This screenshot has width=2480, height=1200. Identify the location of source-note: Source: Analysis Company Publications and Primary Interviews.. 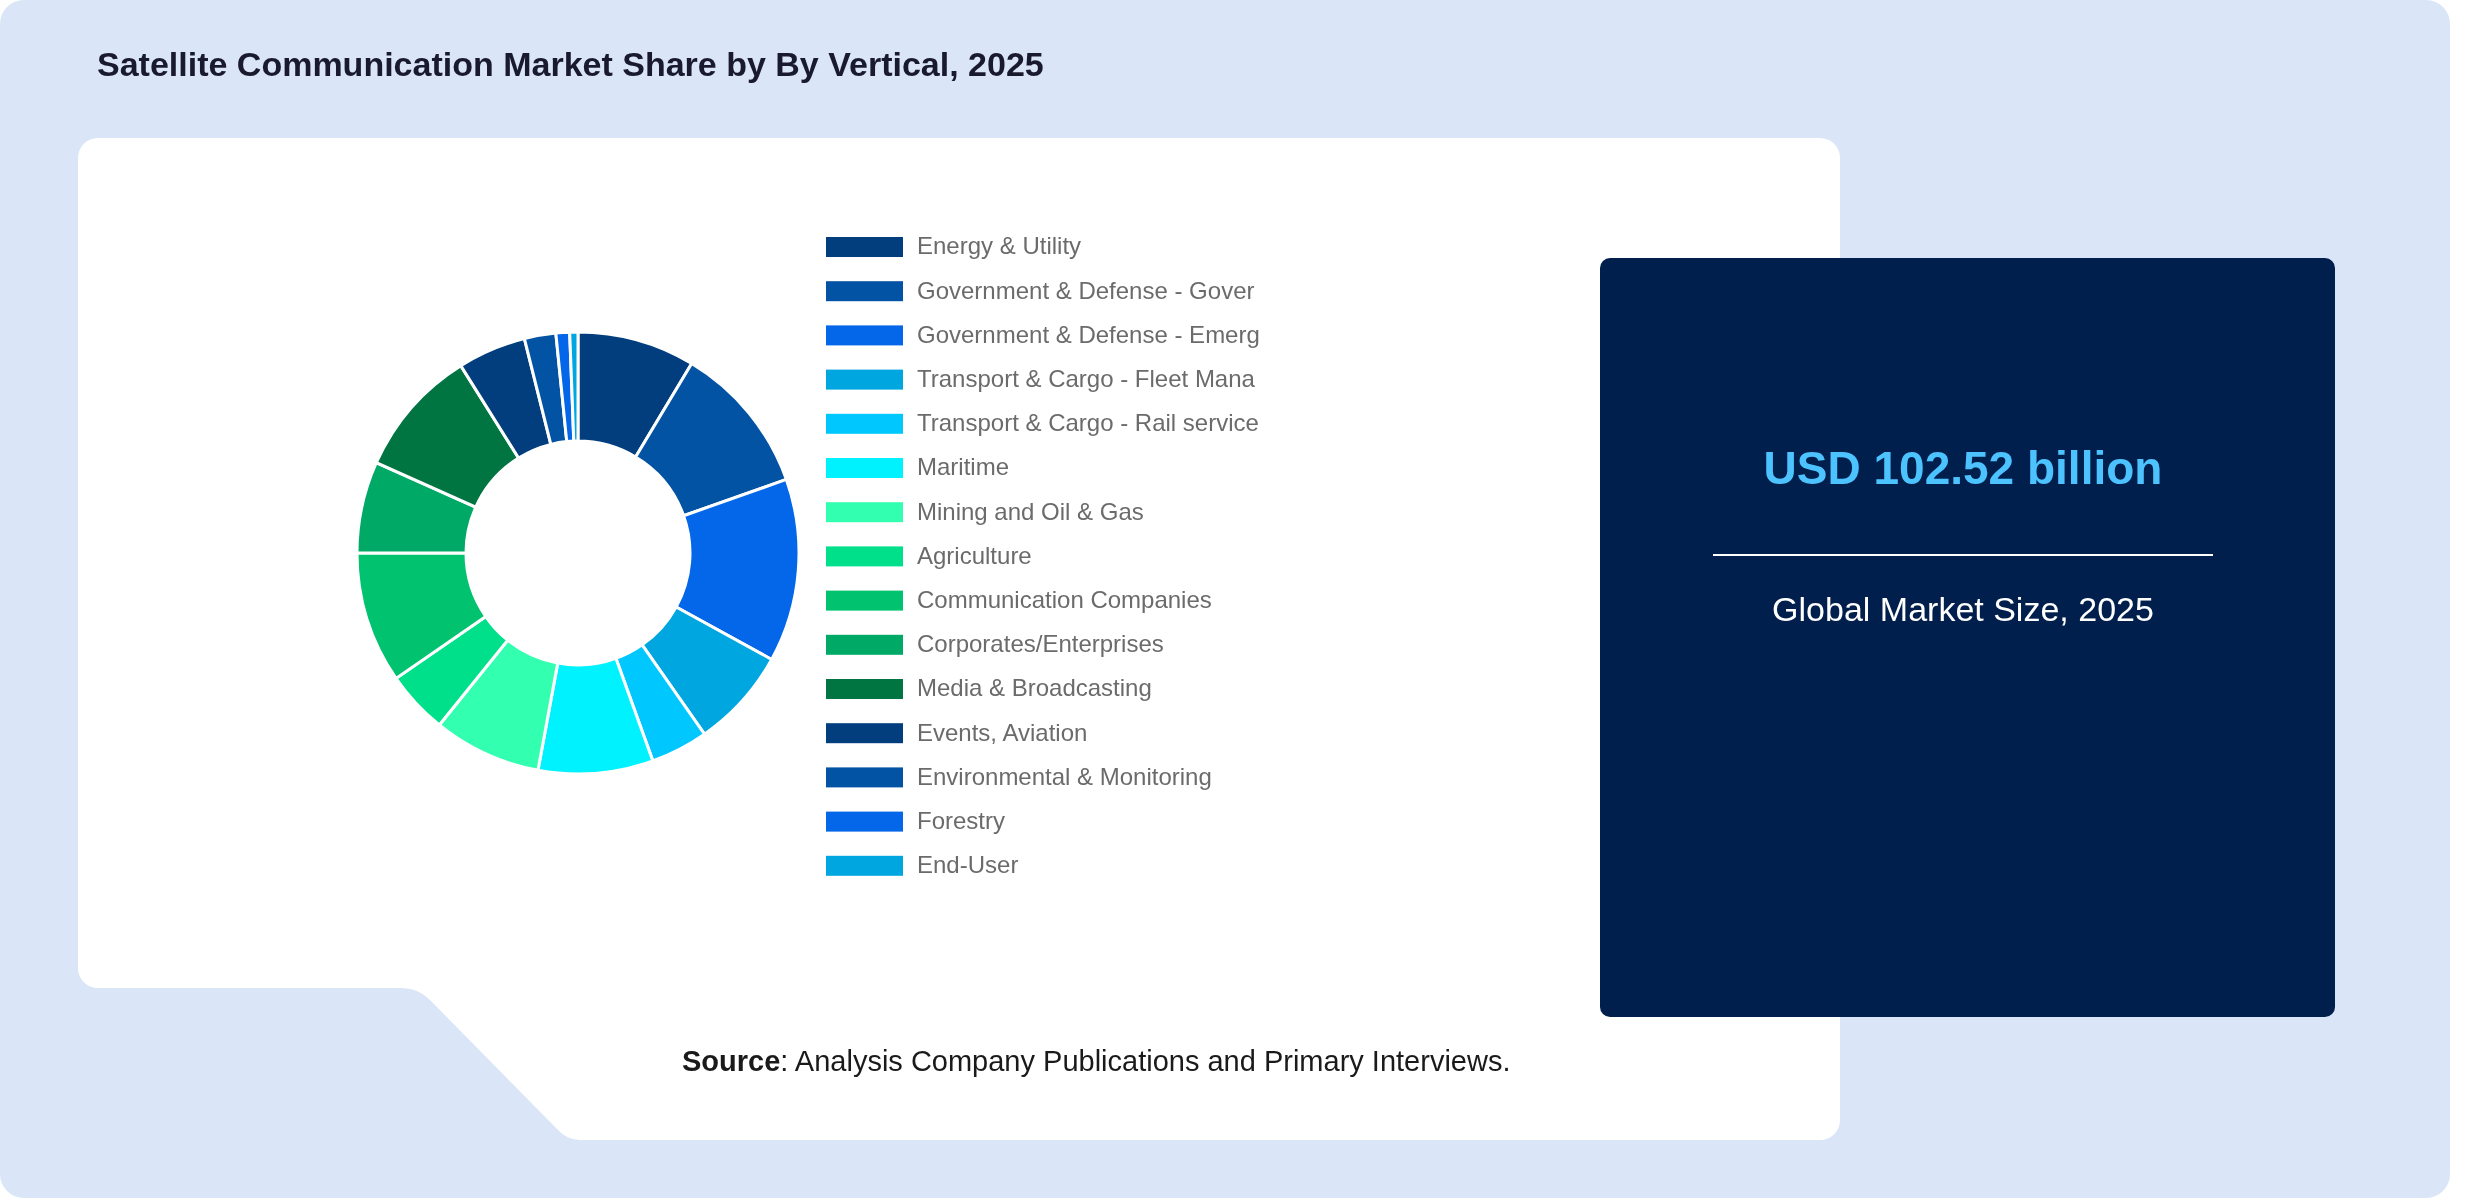
(1096, 1060).